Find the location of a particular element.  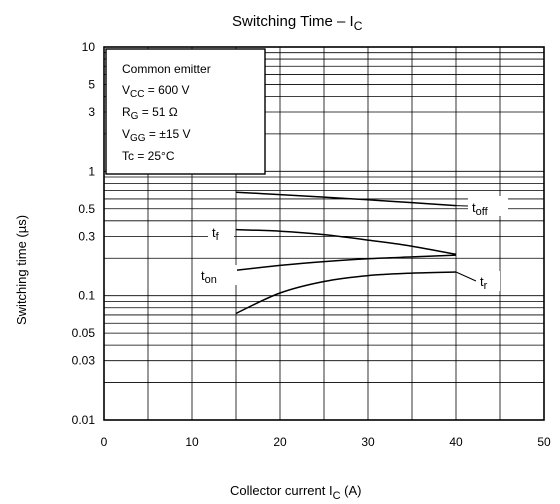

x-axis-label: Collector current IC (A) is located at coordinates (296, 492).